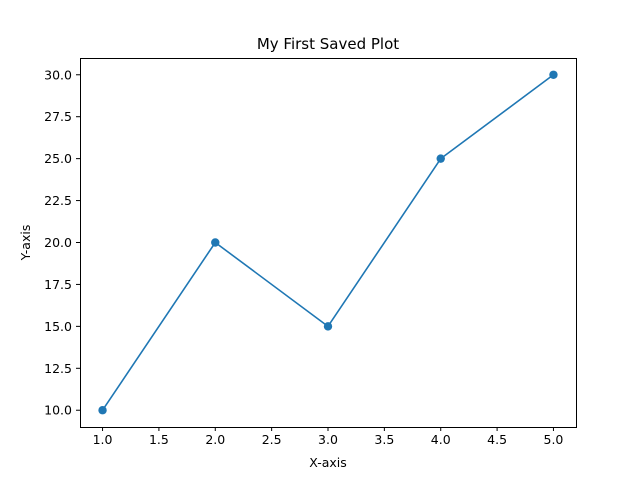 The width and height of the screenshot is (640, 480). I want to click on x-tick-label: 1.0, so click(103, 439).